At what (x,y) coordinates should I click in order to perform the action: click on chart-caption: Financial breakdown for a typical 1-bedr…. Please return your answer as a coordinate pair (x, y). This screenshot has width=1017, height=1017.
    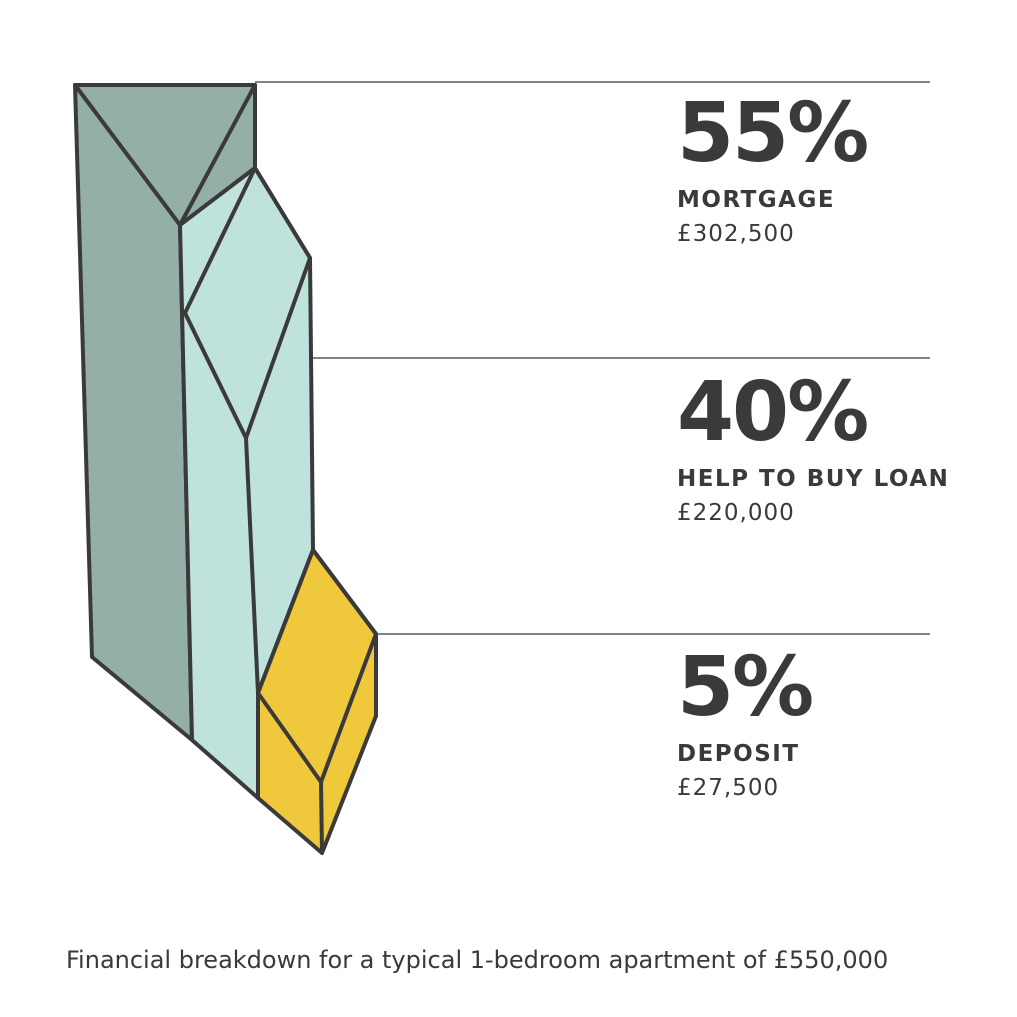
    Looking at the image, I should click on (477, 960).